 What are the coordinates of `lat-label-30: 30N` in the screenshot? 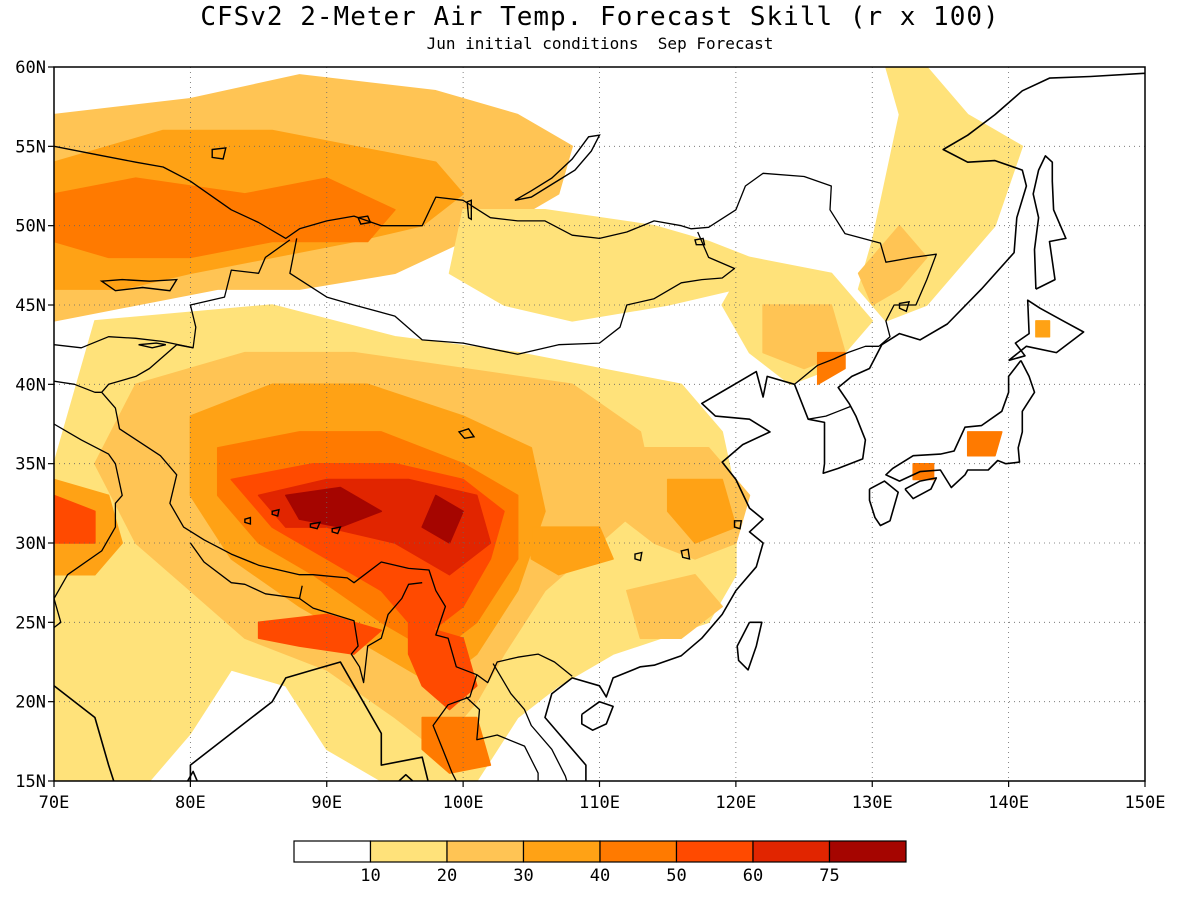 It's located at (30, 544).